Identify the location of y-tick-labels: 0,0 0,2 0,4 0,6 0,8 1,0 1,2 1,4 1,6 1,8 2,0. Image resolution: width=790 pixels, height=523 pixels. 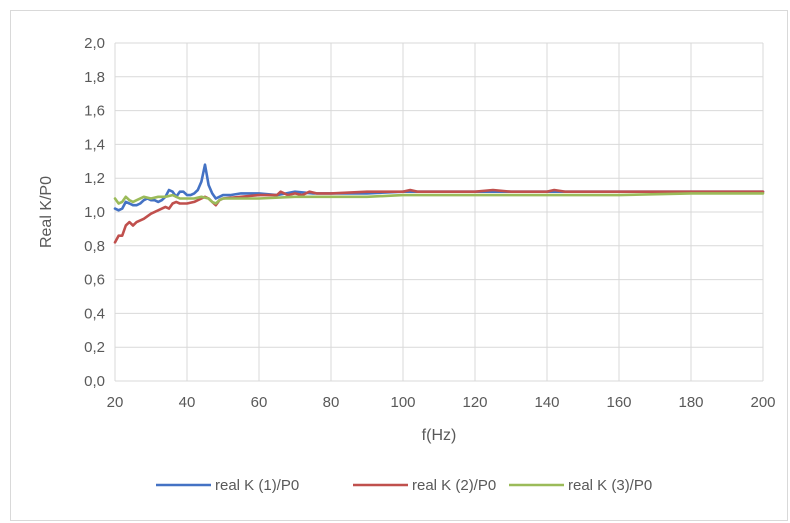
(94, 212).